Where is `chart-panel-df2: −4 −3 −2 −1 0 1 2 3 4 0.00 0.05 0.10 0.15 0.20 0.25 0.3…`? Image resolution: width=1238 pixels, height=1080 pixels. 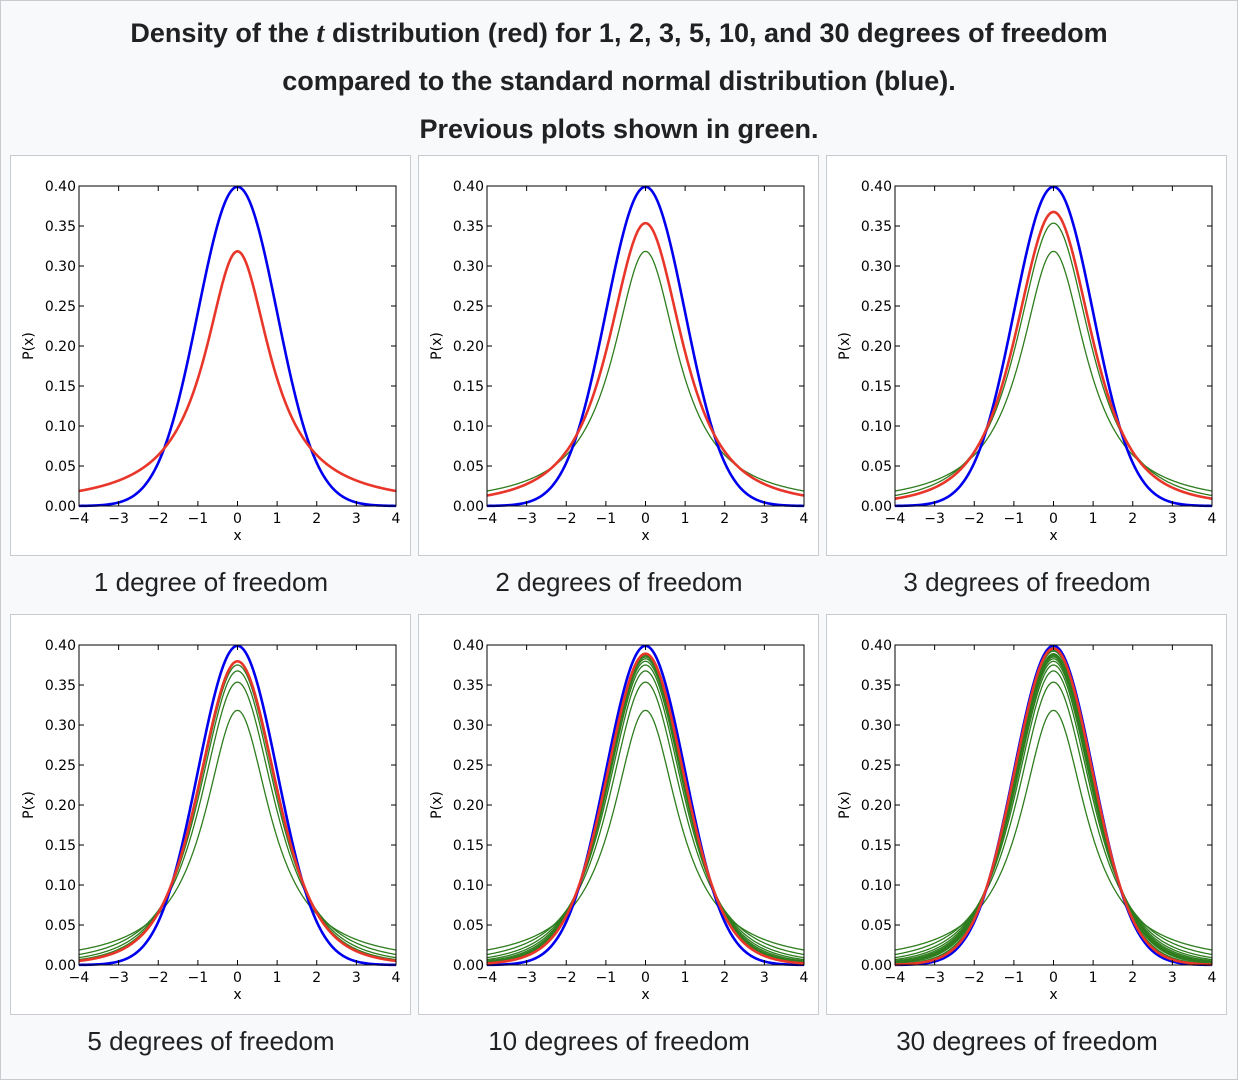
chart-panel-df2: −4 −3 −2 −1 0 1 2 3 4 0.00 0.05 0.10 0.15 0.20 0.25 0.3… is located at coordinates (618, 355).